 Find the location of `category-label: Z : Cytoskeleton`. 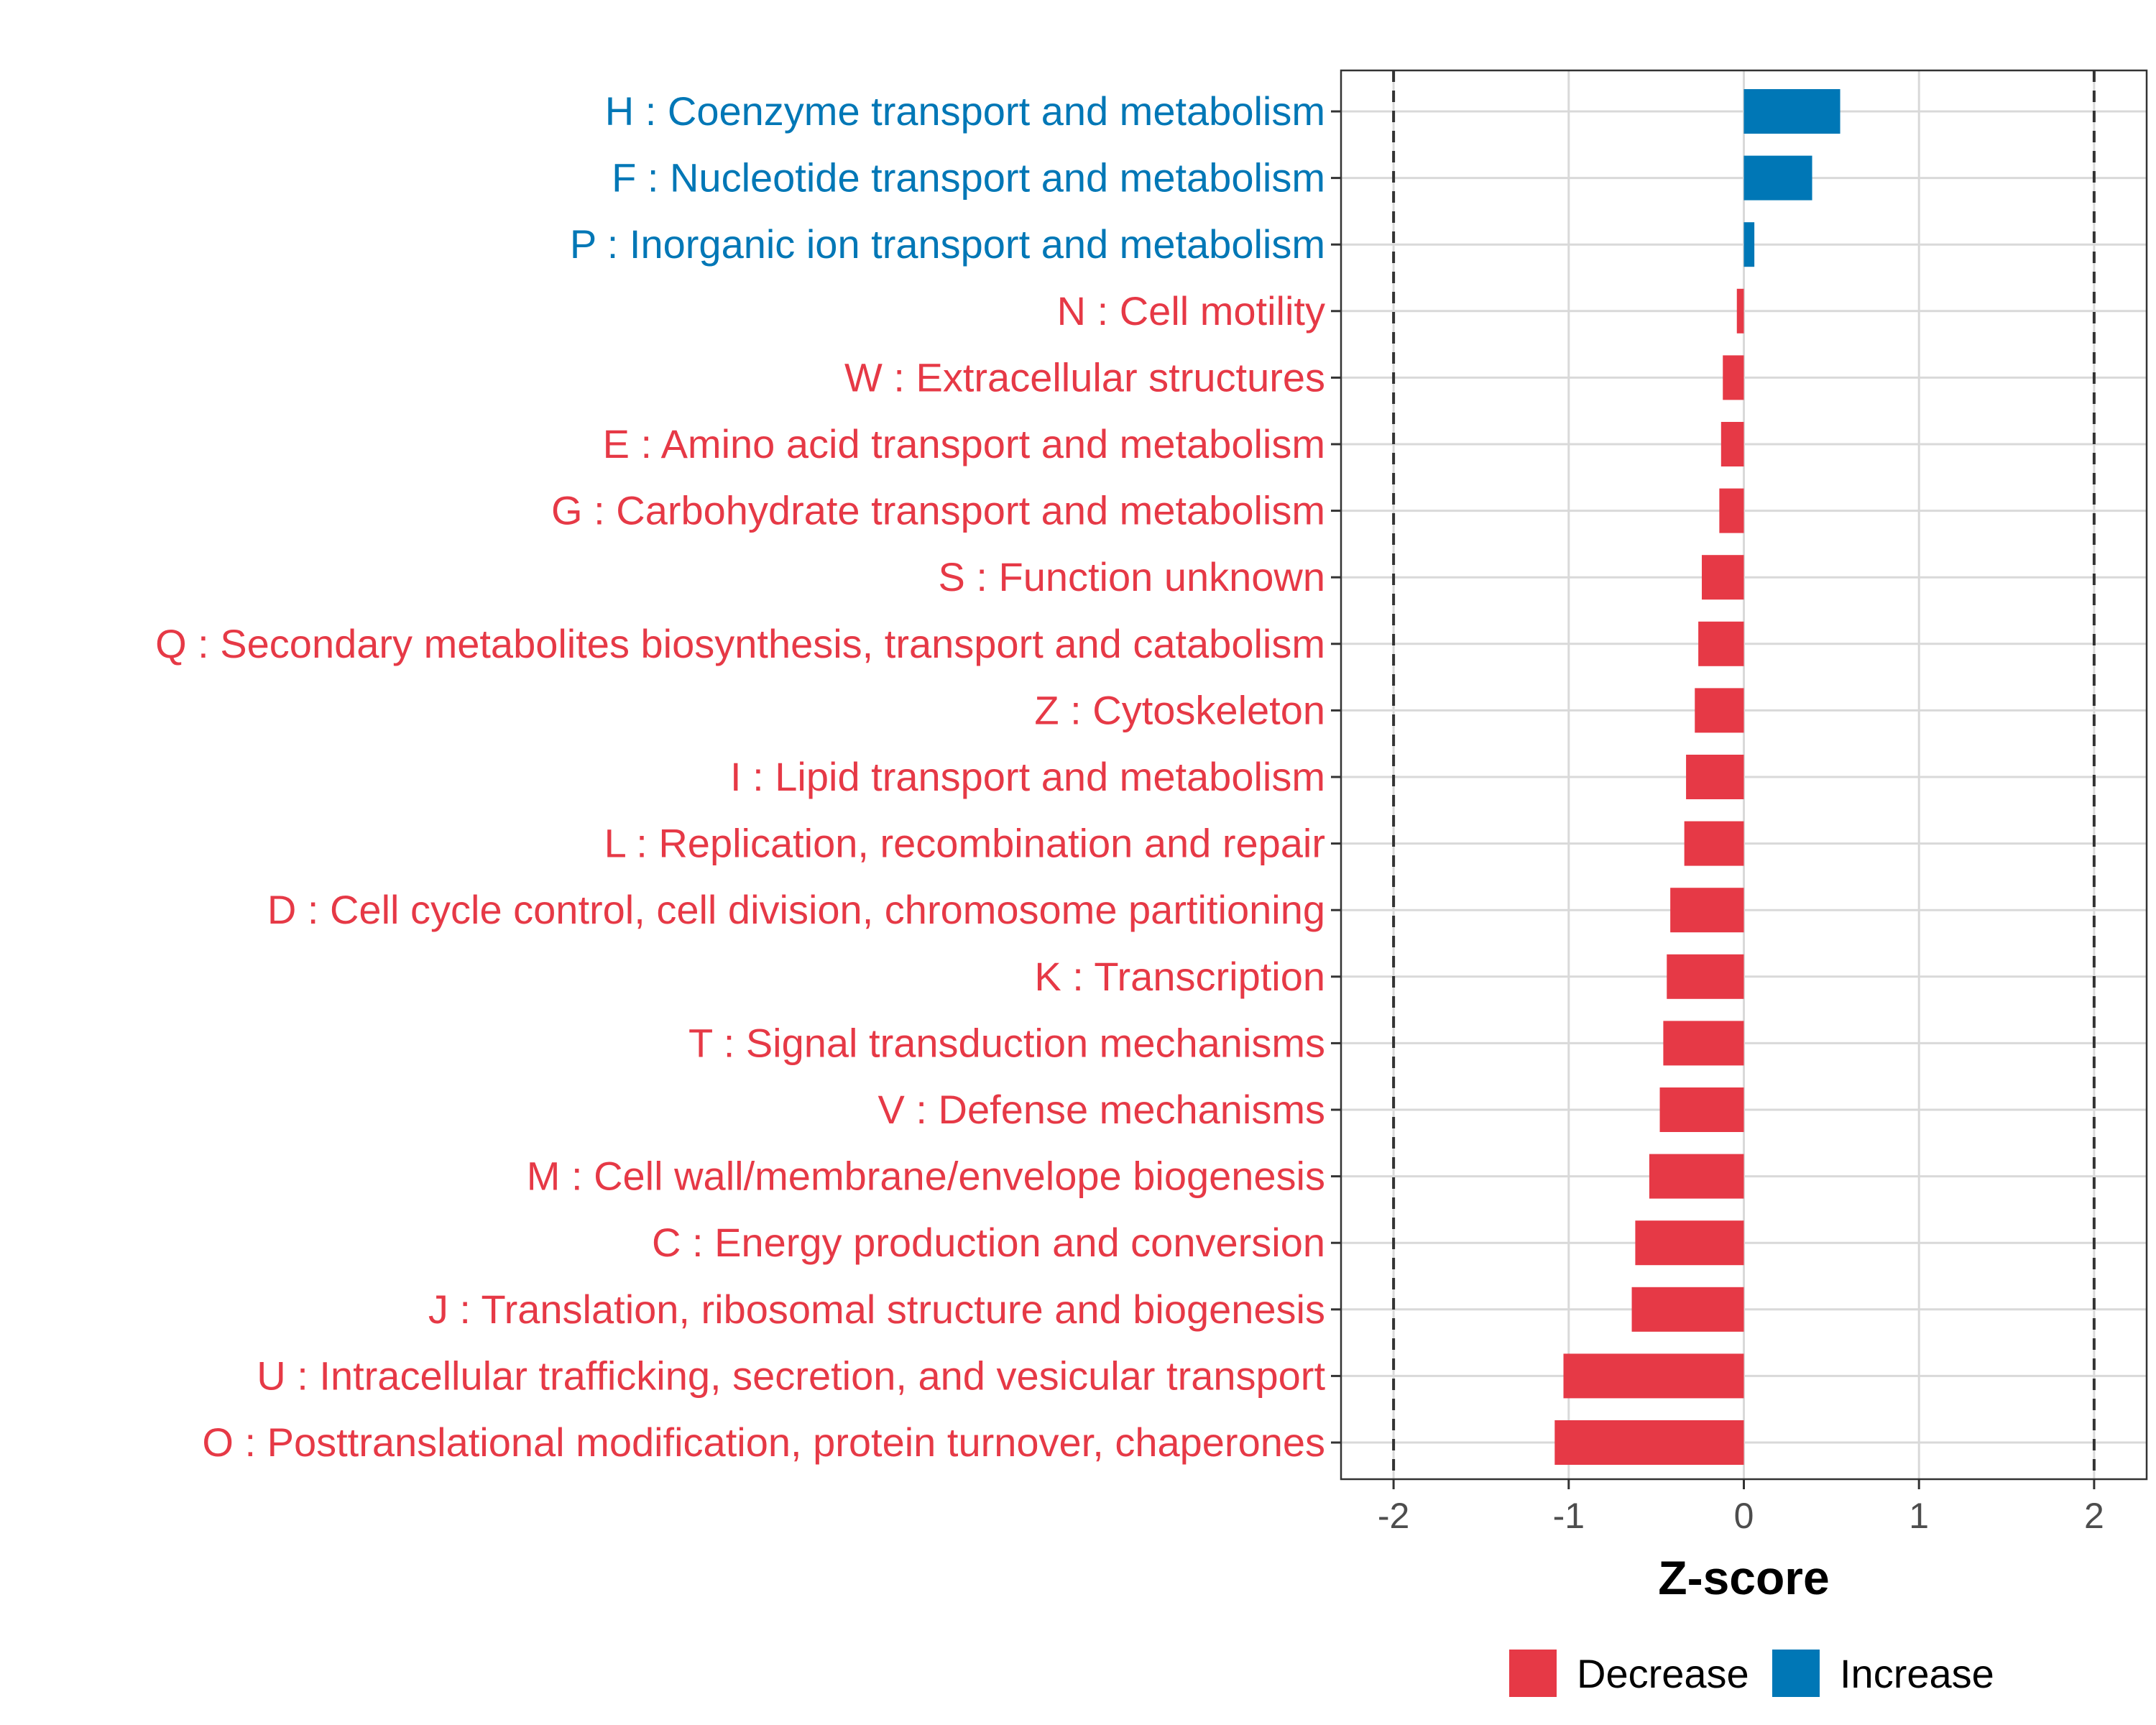

category-label: Z : Cytoskeleton is located at coordinates (1179, 709).